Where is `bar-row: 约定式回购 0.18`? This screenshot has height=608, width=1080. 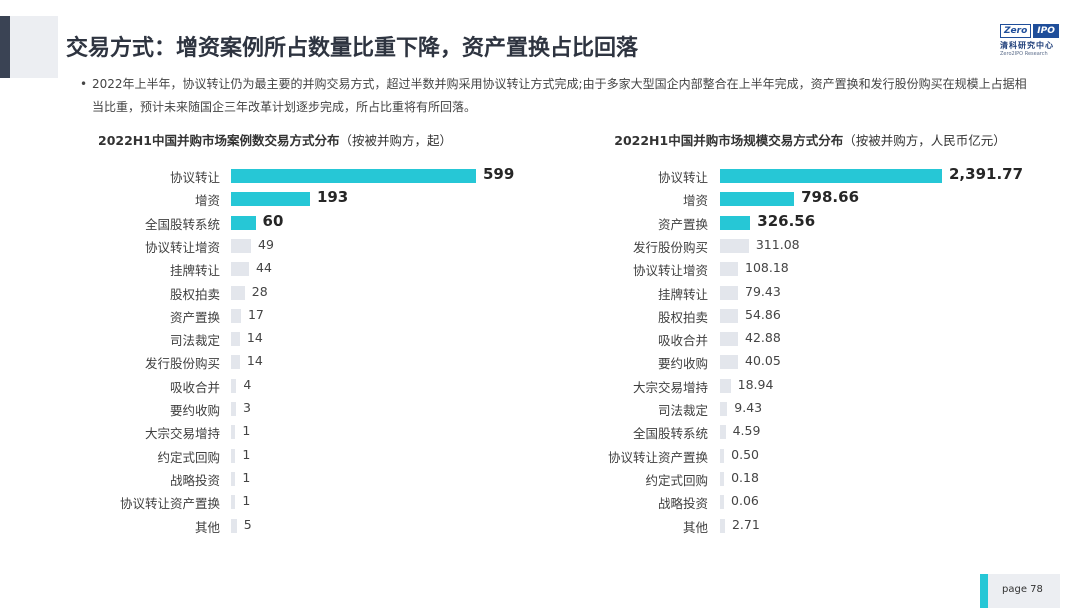 bar-row: 约定式回购 0.18 is located at coordinates (810, 478).